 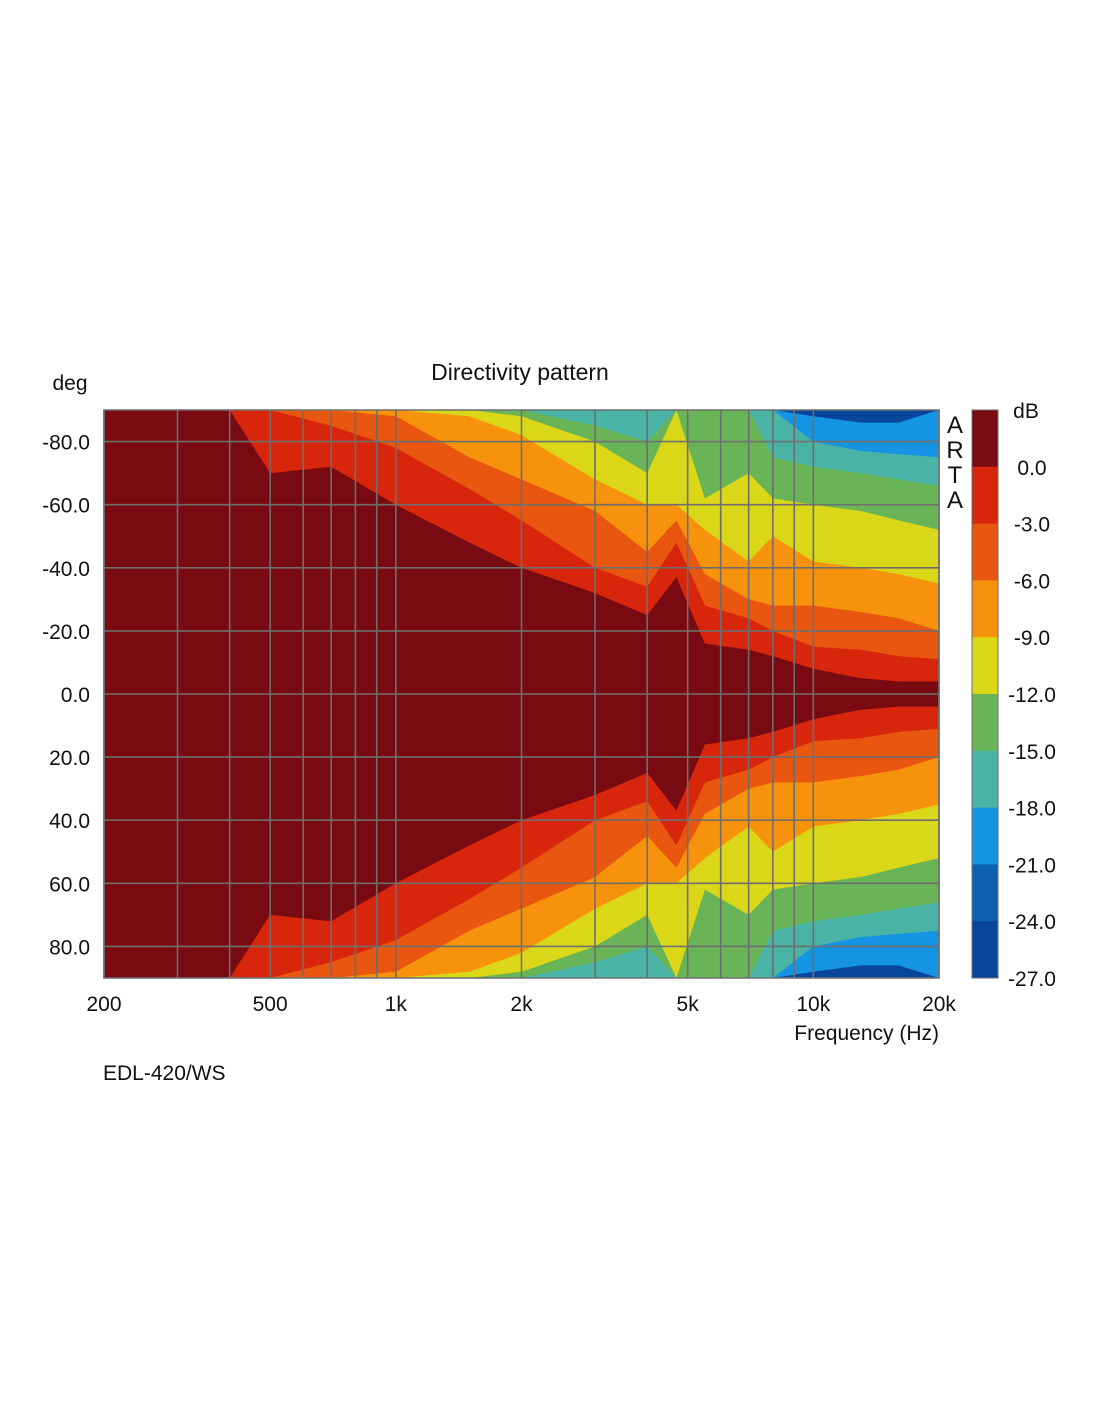 I want to click on y-tick-label: 40.0, so click(x=69, y=821).